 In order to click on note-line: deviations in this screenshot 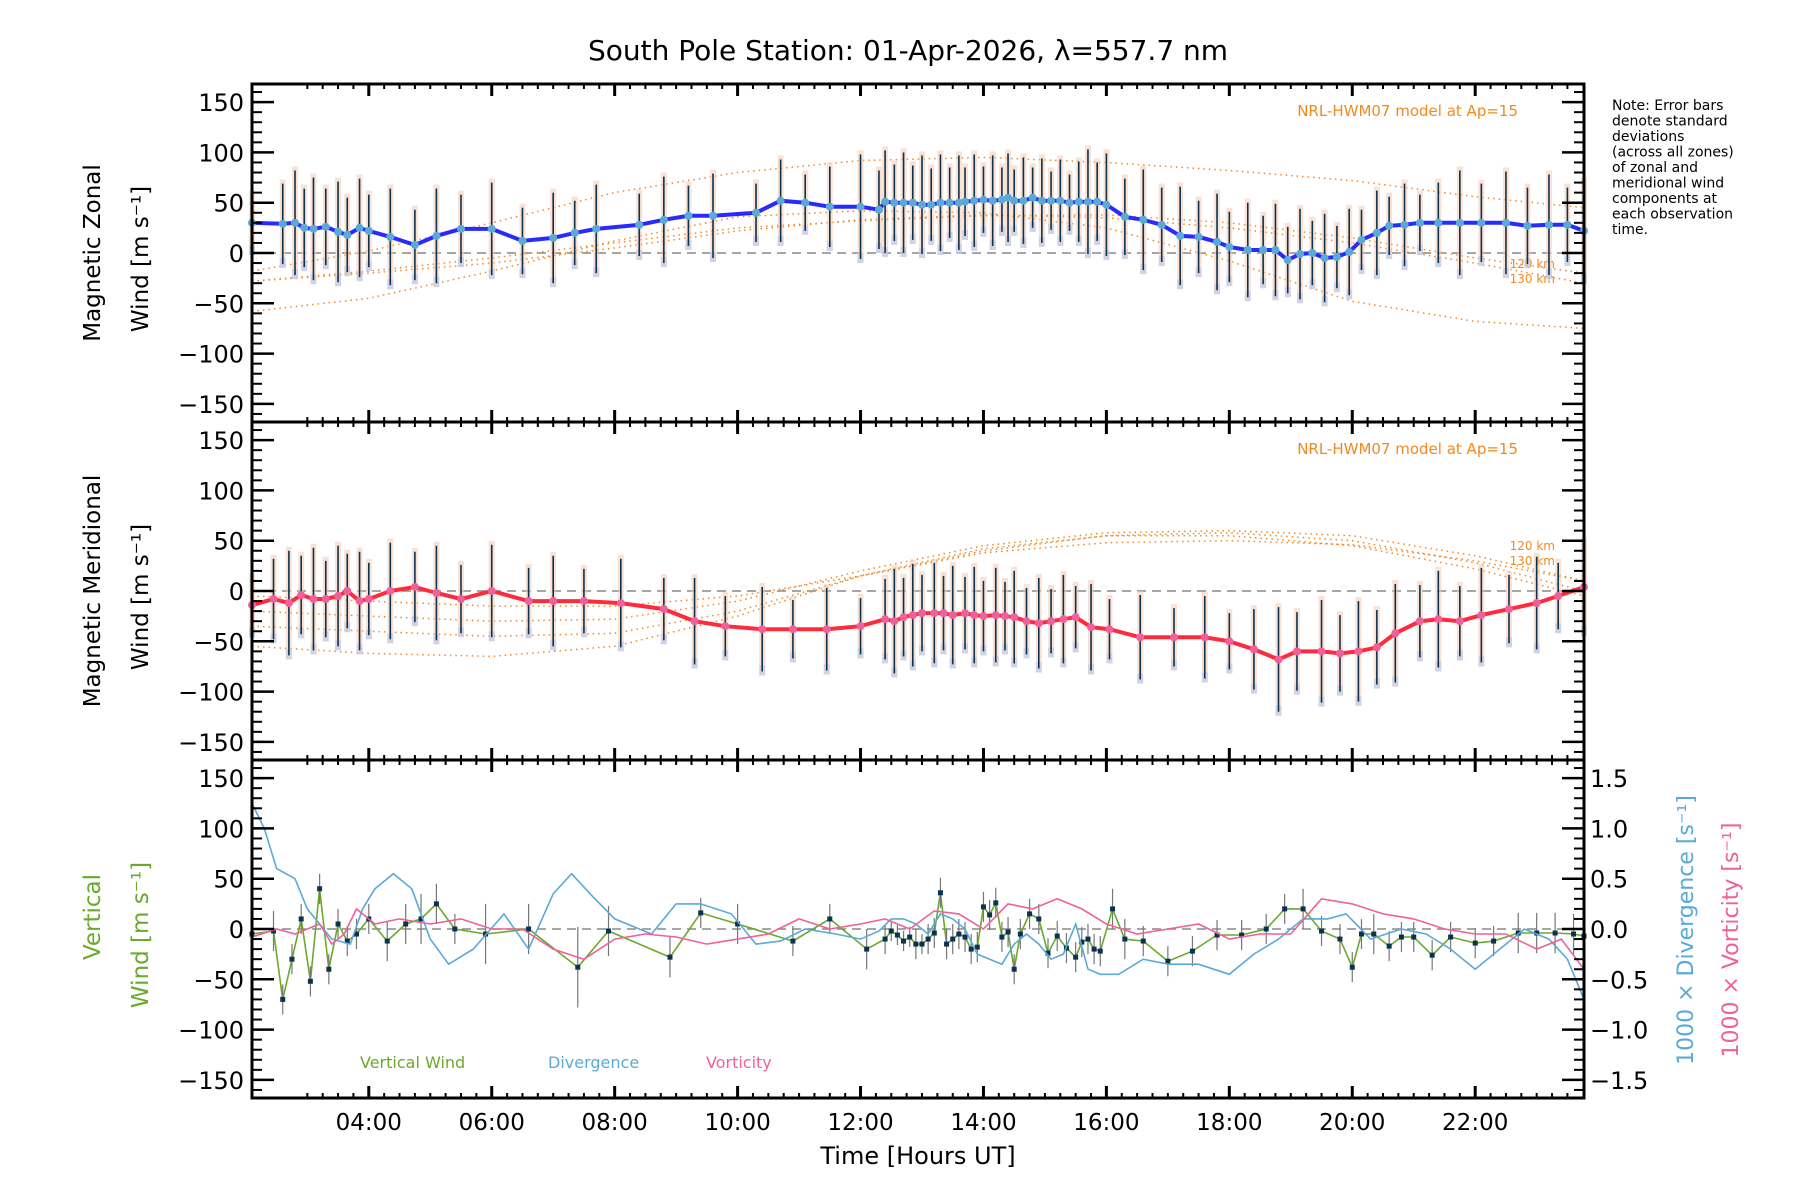, I will do `click(1648, 137)`.